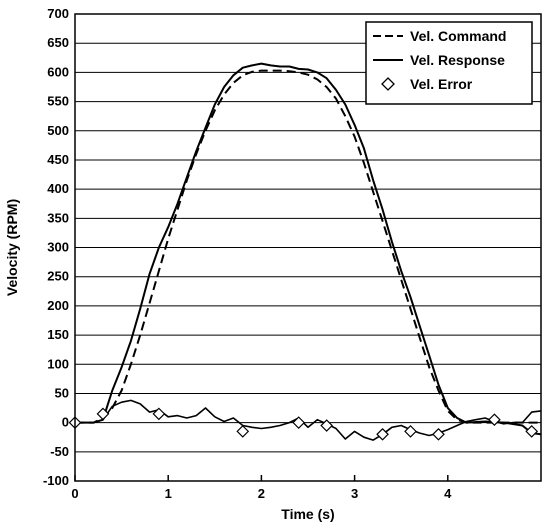 This screenshot has width=550, height=528. Describe the element at coordinates (56, 480) in the screenshot. I see `y-tick-label: -100` at that location.